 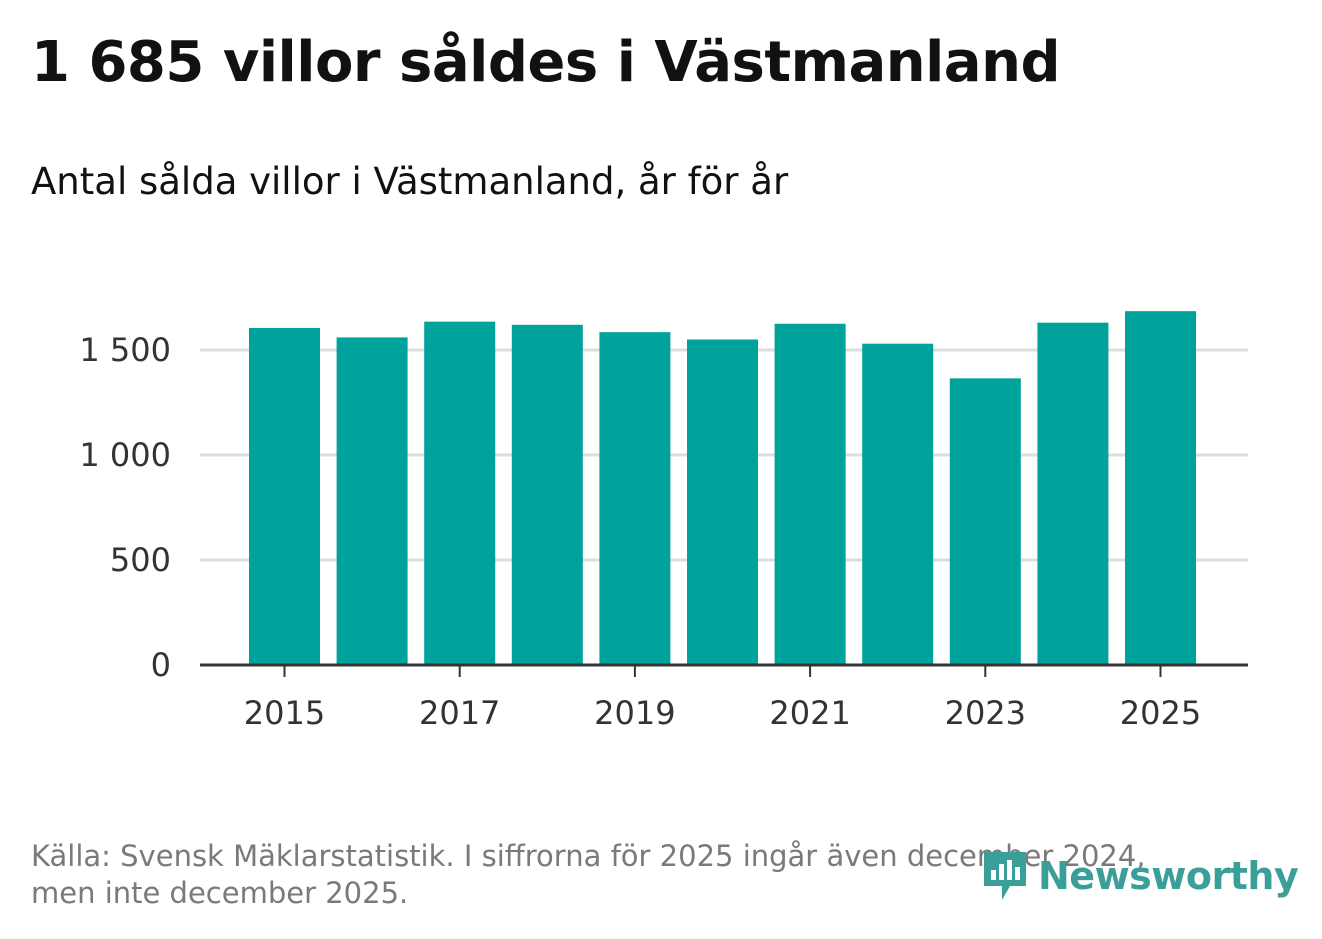 What do you see at coordinates (1005, 876) in the screenshot?
I see `newsworthy-logo-icon` at bounding box center [1005, 876].